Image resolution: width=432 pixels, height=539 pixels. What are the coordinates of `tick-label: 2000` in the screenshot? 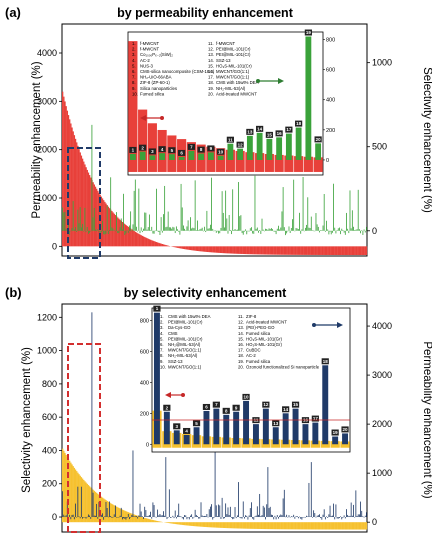 It's located at (47, 150).